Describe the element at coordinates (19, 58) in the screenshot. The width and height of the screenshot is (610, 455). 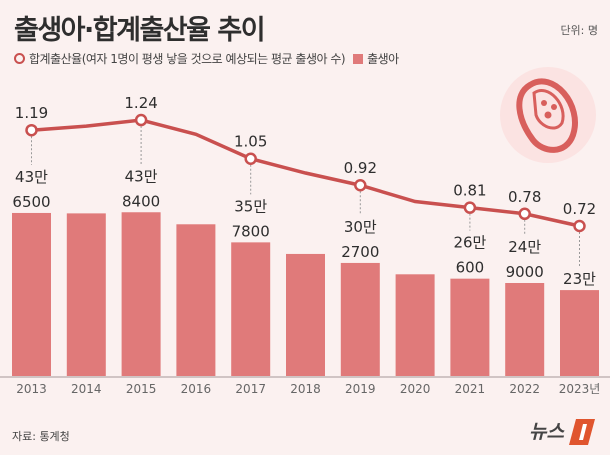
I see `legend-line-marker-icon` at that location.